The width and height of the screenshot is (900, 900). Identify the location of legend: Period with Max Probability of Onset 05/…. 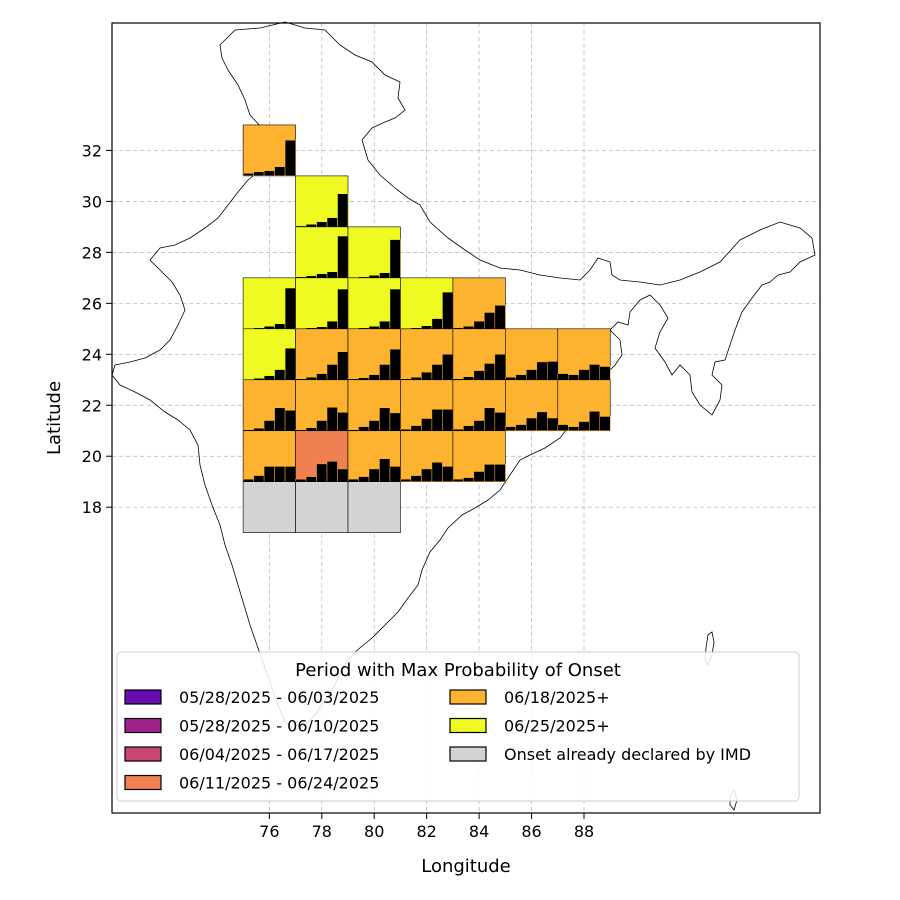
(458, 726).